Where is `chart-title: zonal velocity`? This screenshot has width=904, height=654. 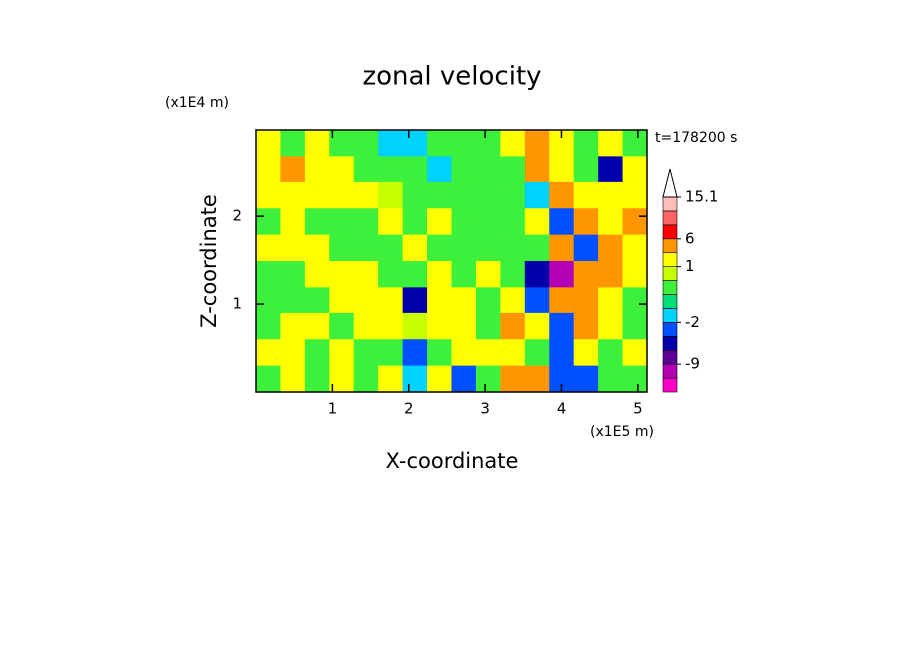 chart-title: zonal velocity is located at coordinates (451, 77).